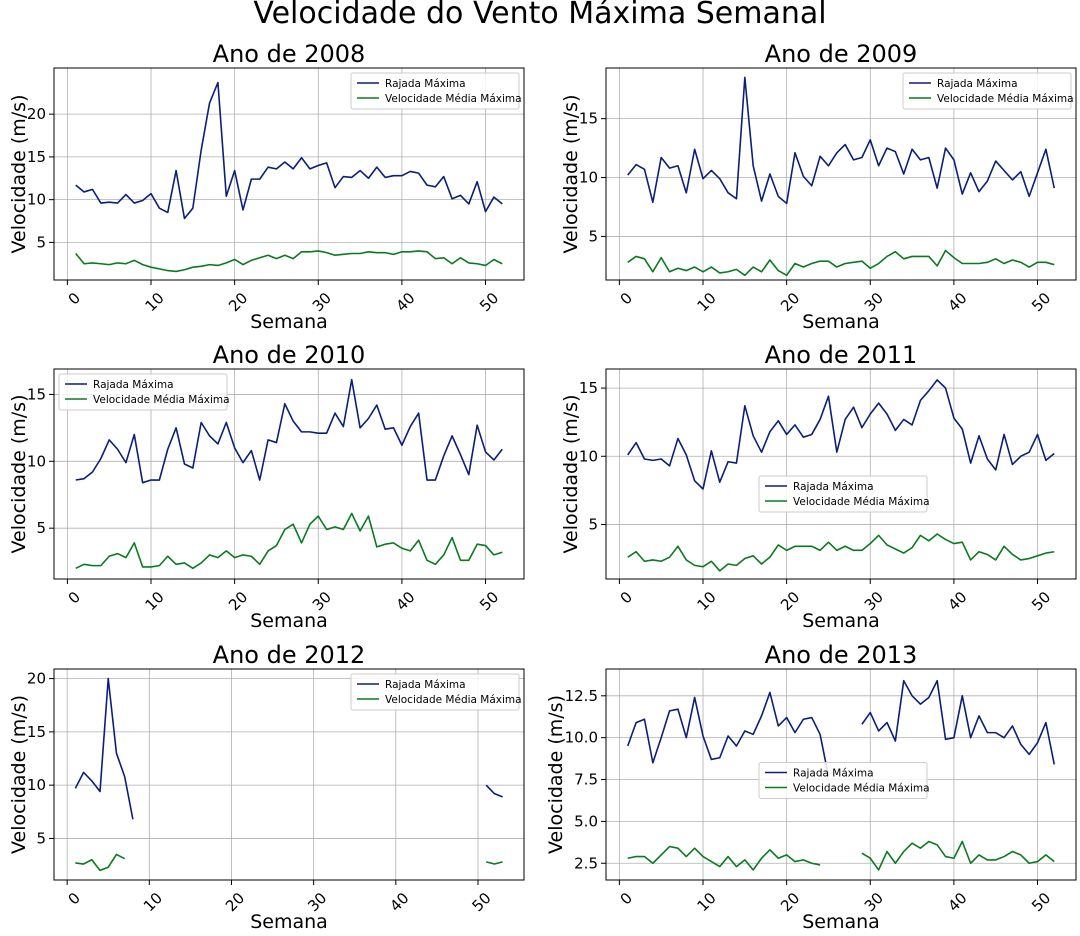 The width and height of the screenshot is (1080, 936). What do you see at coordinates (581, 738) in the screenshot?
I see `y-tick-label: 10.0` at bounding box center [581, 738].